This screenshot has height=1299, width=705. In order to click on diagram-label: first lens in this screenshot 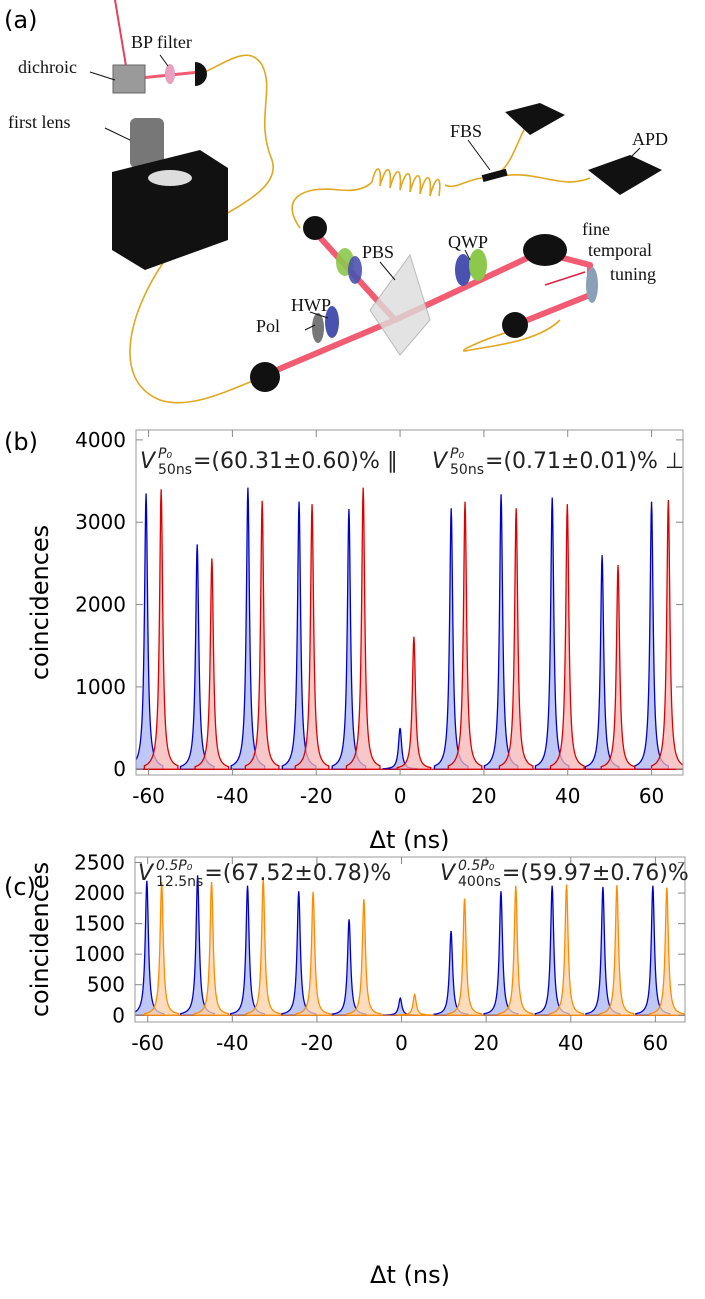, I will do `click(39, 122)`.